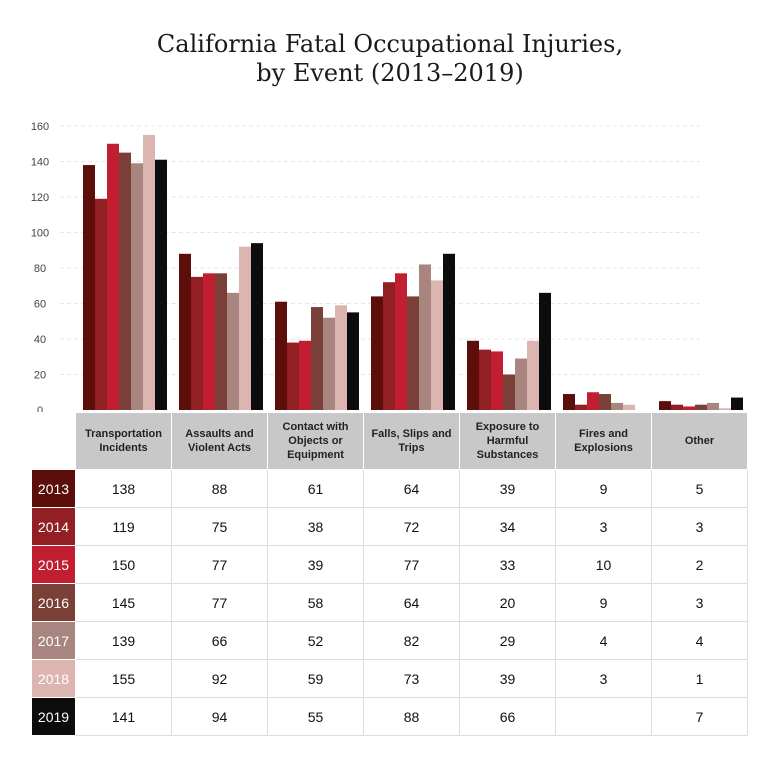 The width and height of the screenshot is (780, 765). I want to click on value-cell: 58, so click(315, 602).